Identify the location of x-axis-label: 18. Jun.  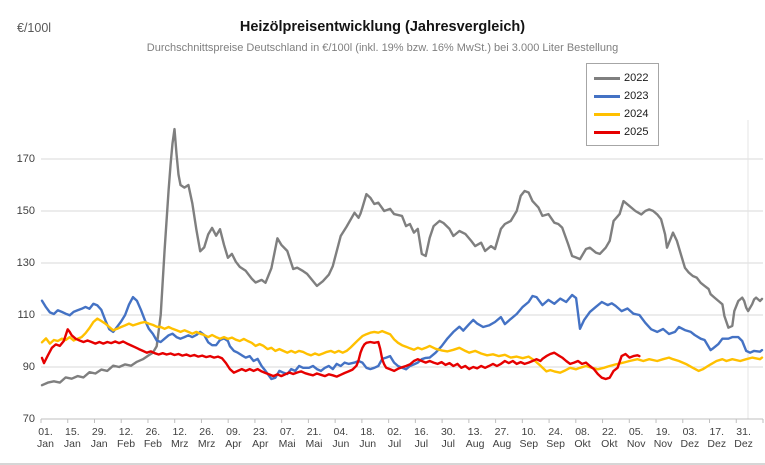
(368, 438).